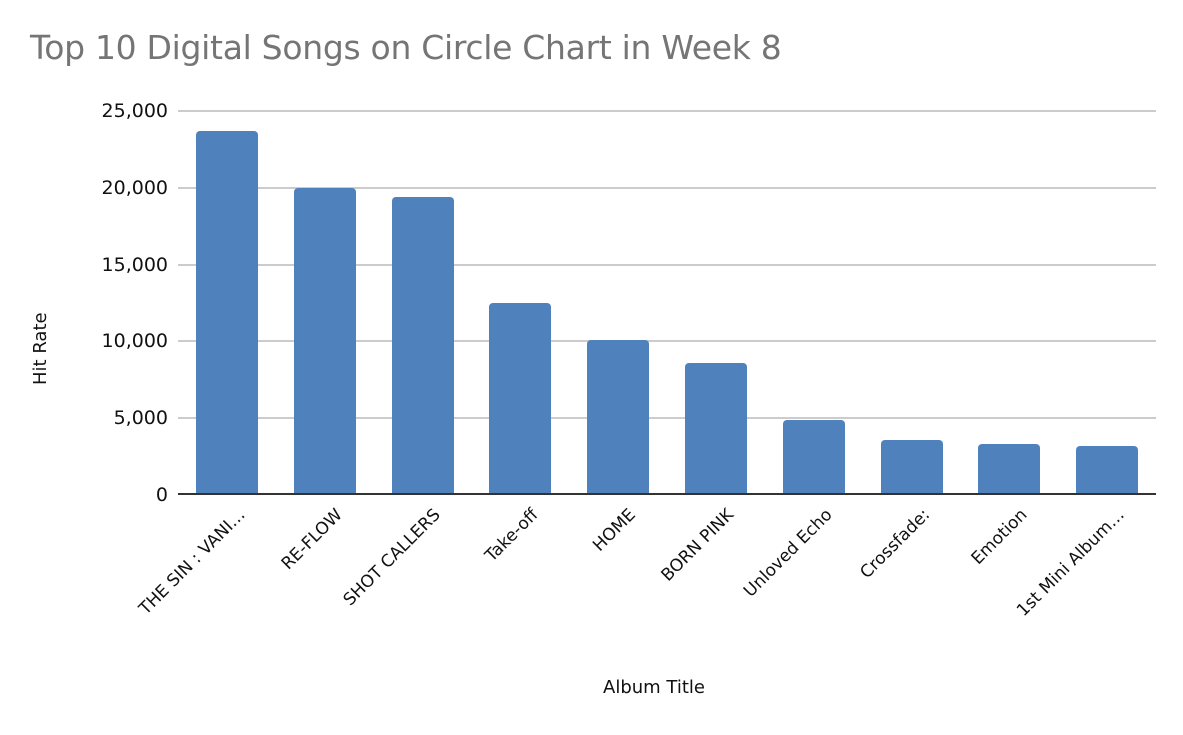 The width and height of the screenshot is (1183, 735). What do you see at coordinates (134, 341) in the screenshot?
I see `y-tick-label: 10,000` at bounding box center [134, 341].